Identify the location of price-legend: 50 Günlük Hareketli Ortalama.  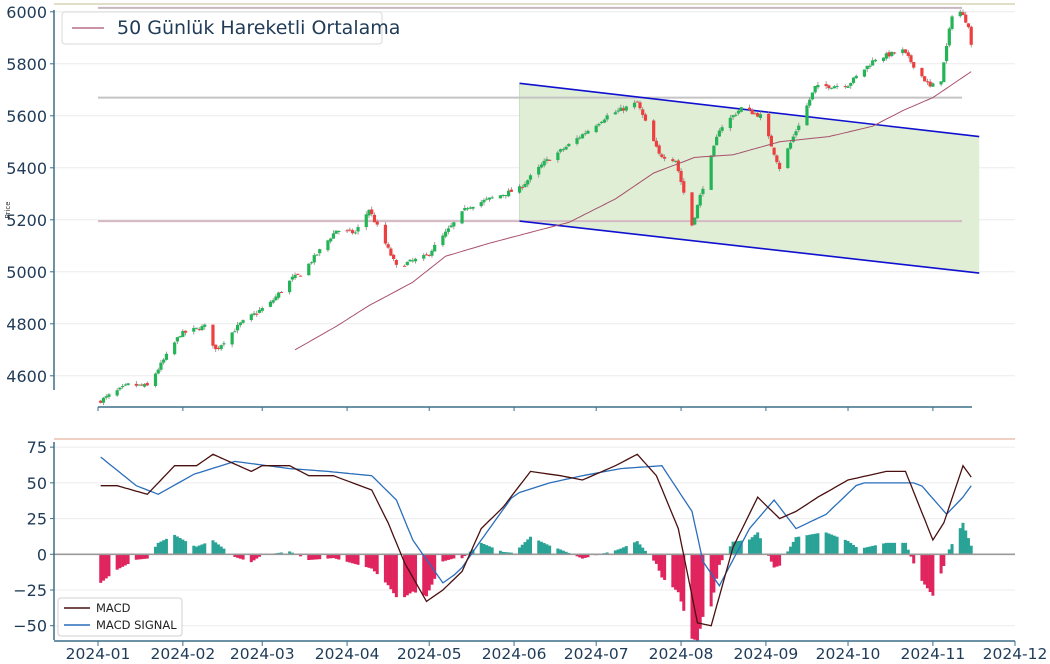
(230, 28).